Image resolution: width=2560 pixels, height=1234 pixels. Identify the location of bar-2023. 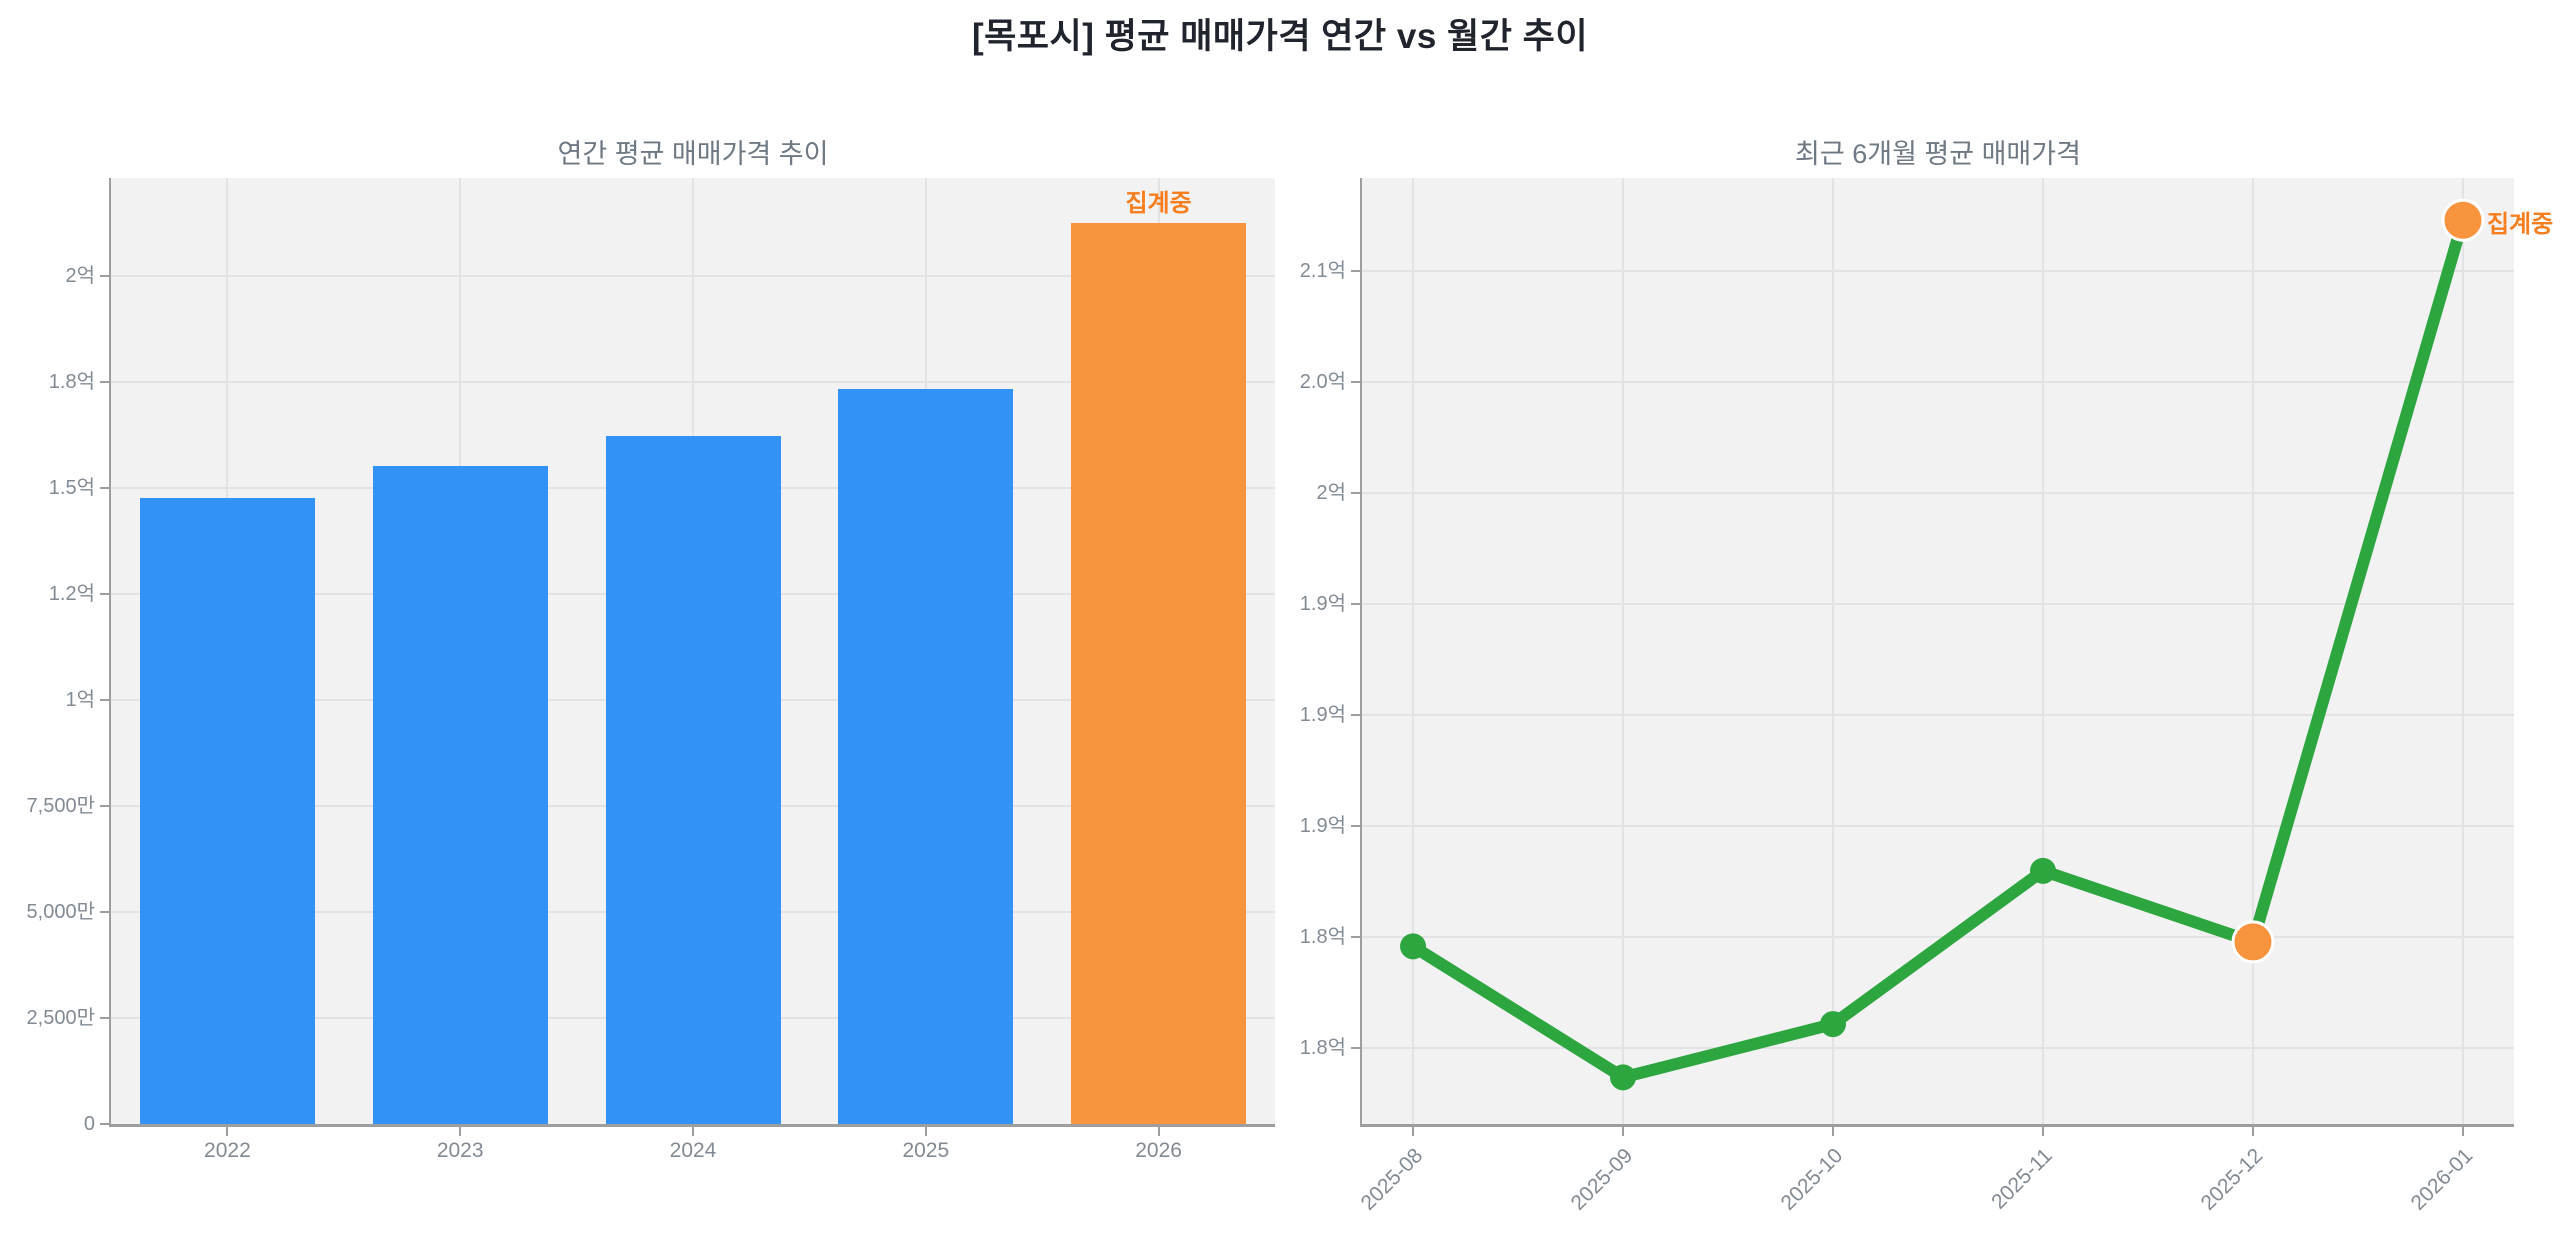
(460, 794).